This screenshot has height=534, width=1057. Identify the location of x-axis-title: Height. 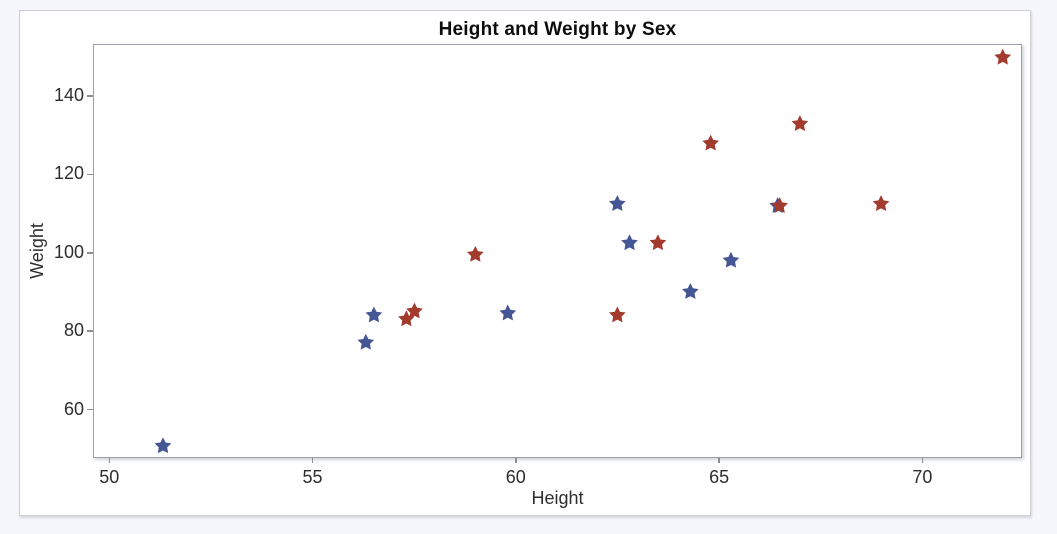
(557, 498).